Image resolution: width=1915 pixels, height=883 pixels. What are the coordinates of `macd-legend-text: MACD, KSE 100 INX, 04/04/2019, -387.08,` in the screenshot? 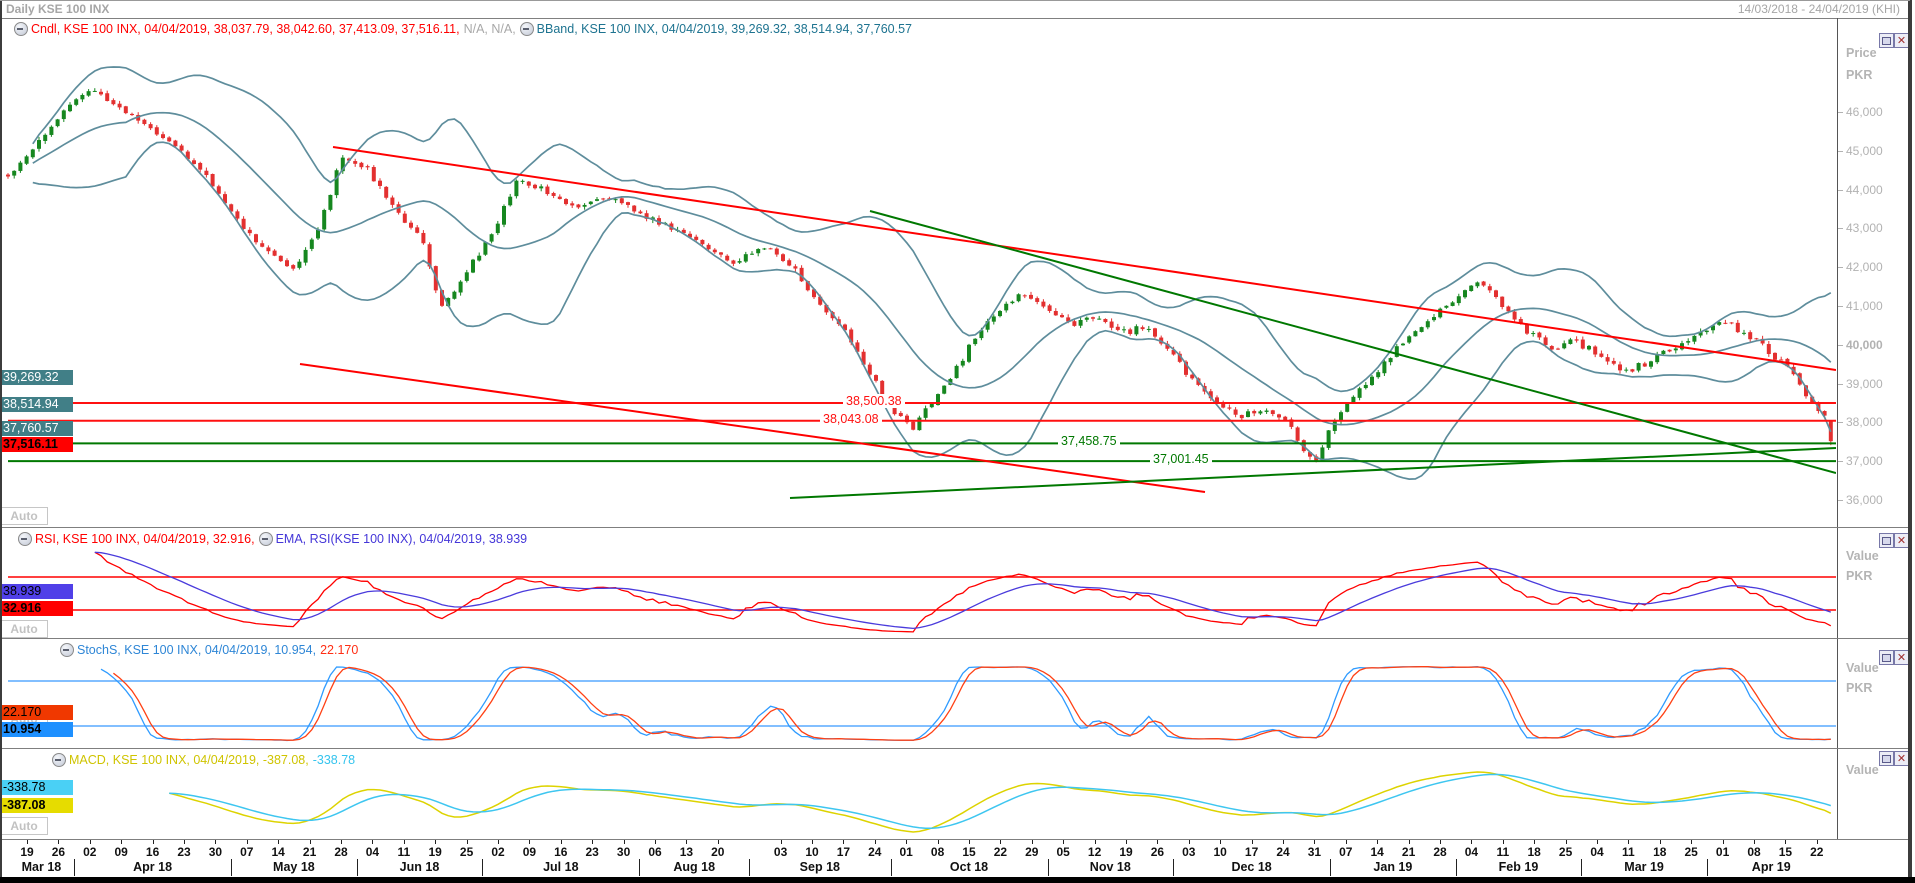 It's located at (189, 760).